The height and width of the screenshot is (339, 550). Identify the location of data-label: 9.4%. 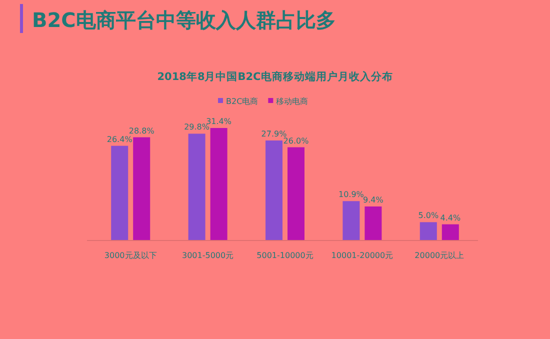
(373, 199).